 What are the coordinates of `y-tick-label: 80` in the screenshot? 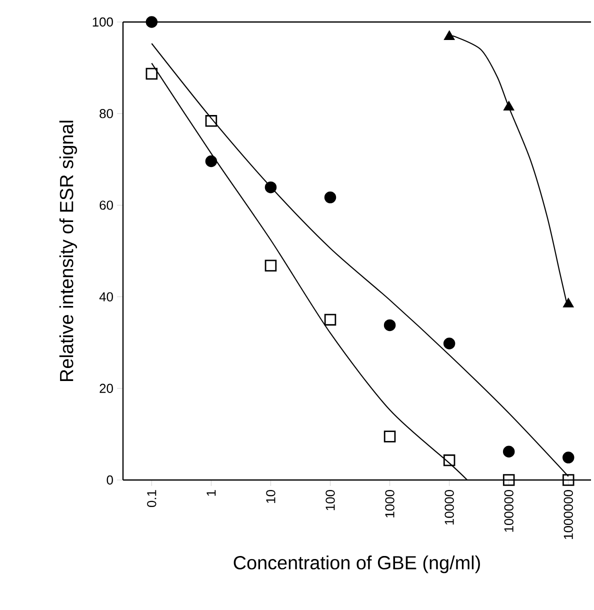 It's located at (106, 113).